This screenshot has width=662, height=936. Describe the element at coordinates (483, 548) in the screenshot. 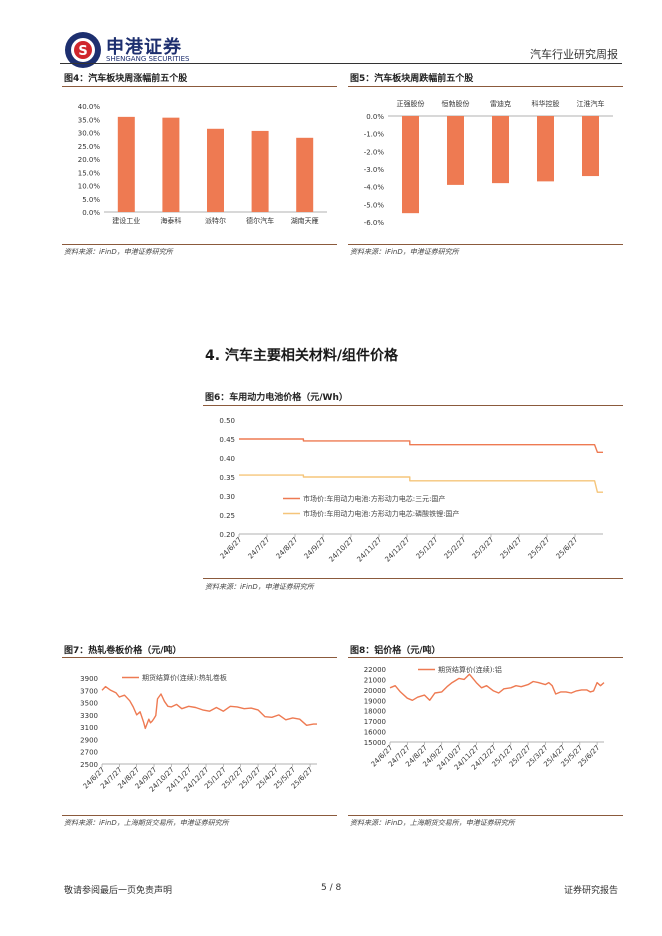

I see `x-tick-label: 25/3/27` at that location.